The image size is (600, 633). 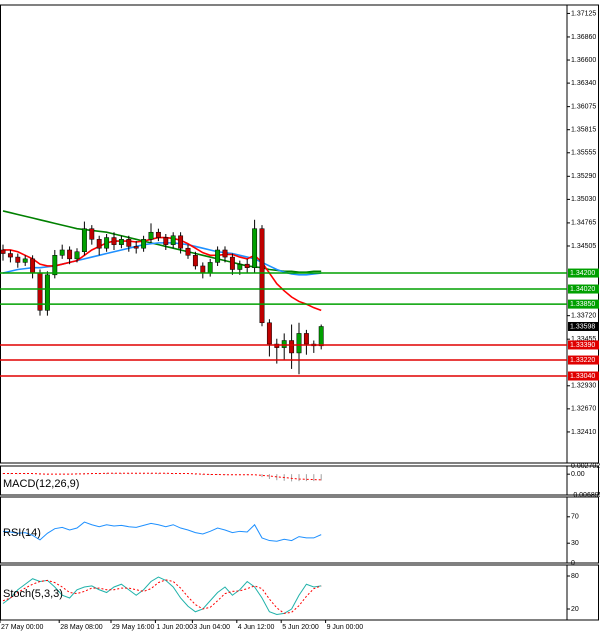 I want to click on y-tick-label: 1.32670, so click(x=583, y=409).